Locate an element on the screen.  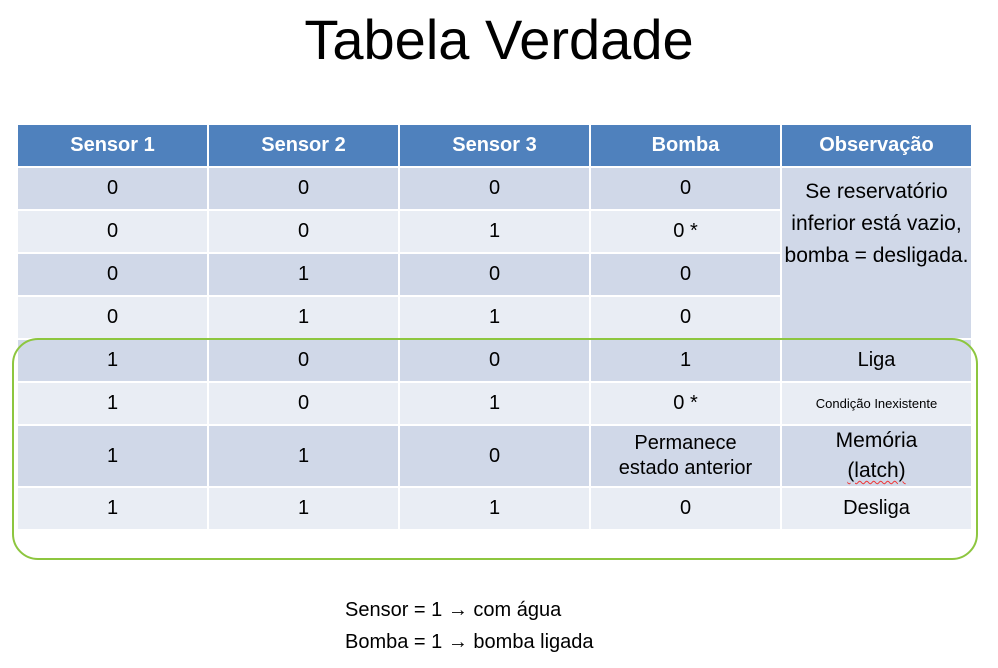
table-row: 1 0 0 1 Liga is located at coordinates (494, 360).